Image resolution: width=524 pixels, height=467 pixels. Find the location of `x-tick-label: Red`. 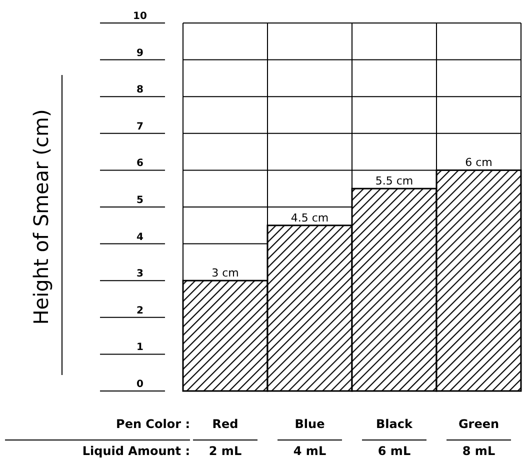

x-tick-label: Red is located at coordinates (225, 424).